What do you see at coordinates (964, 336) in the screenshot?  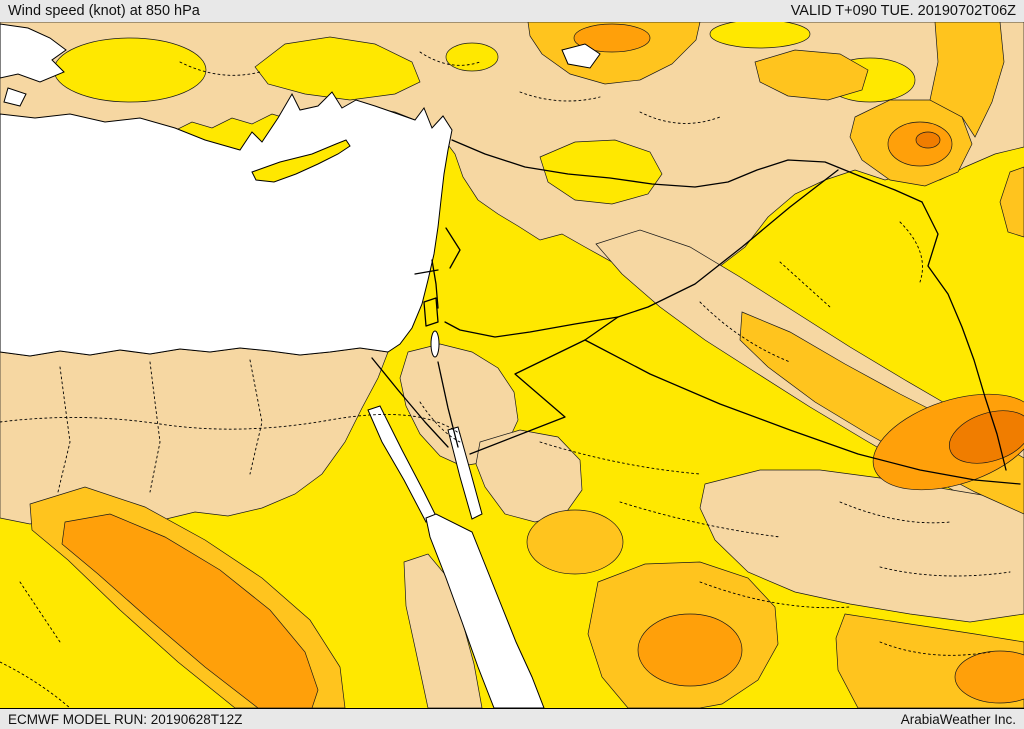 I see `turkey-iran-iraq-border` at bounding box center [964, 336].